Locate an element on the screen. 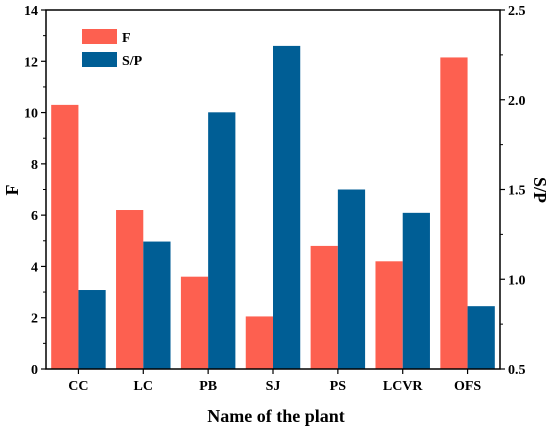 Image resolution: width=550 pixels, height=432 pixels. left-tick-label: 14 is located at coordinates (31, 11).